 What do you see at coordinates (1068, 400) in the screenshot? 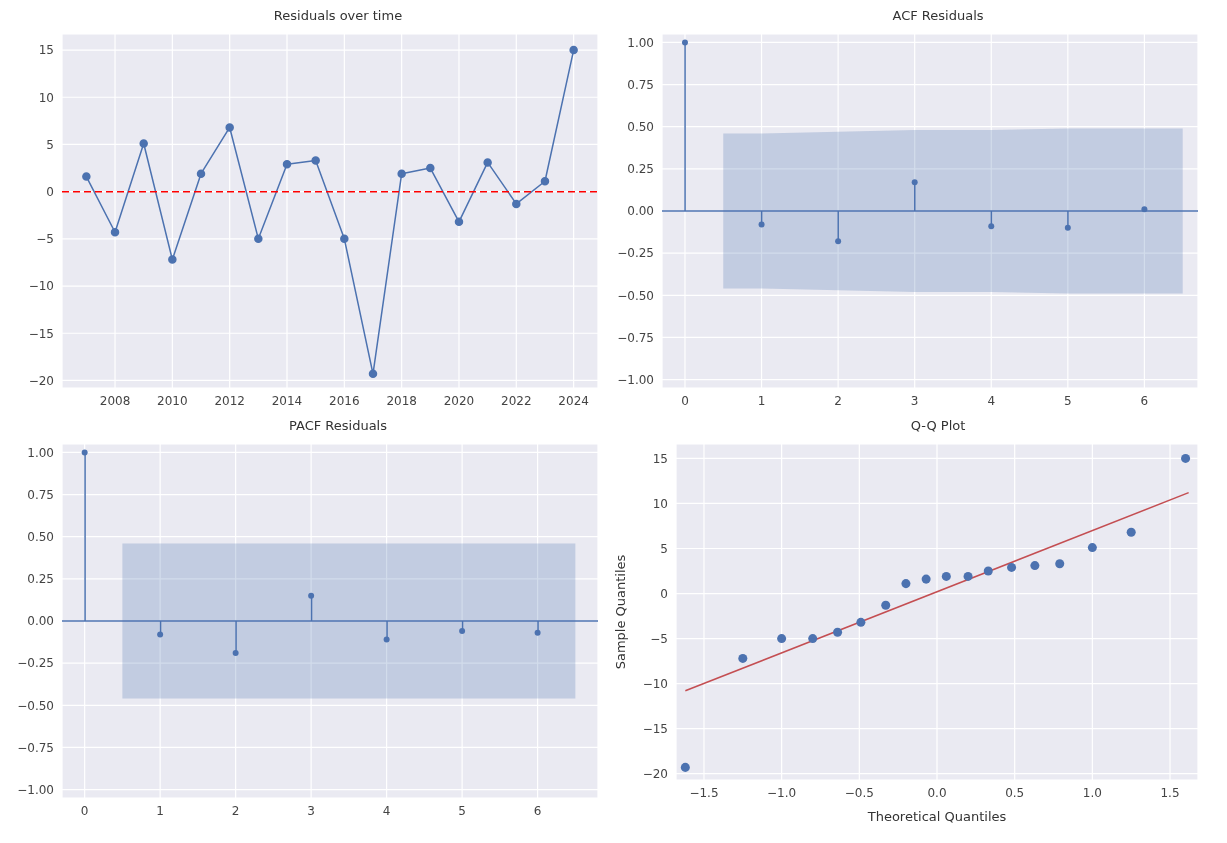
I see `x-tick-label: 5` at bounding box center [1068, 400].